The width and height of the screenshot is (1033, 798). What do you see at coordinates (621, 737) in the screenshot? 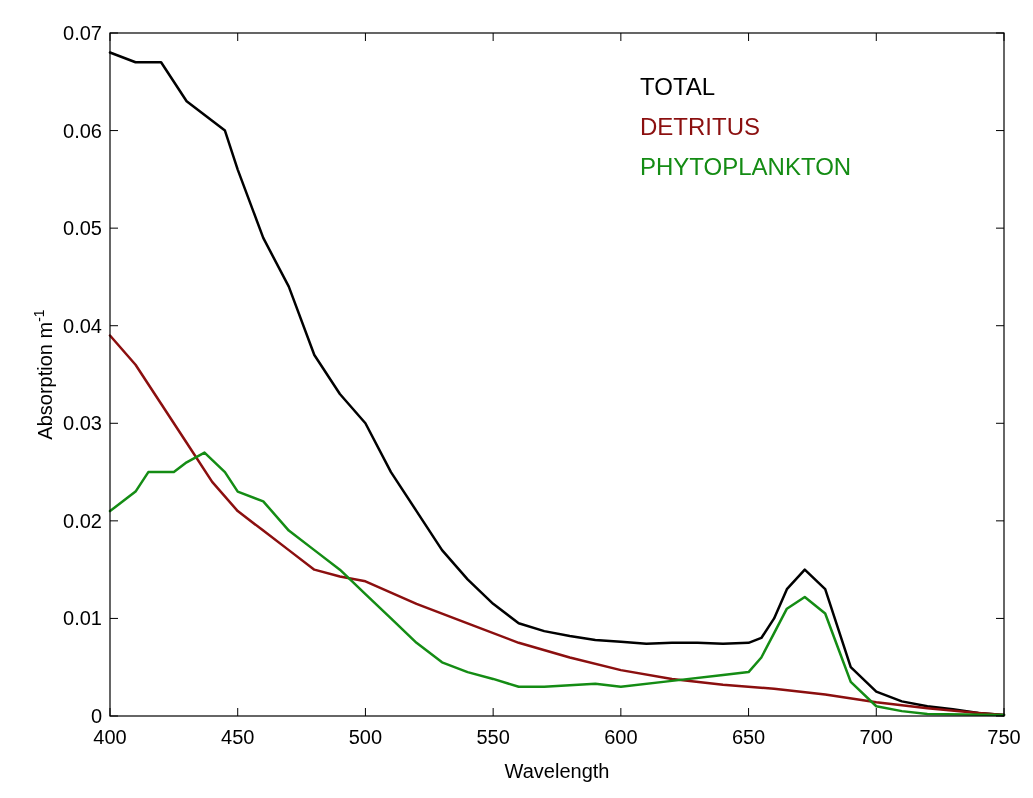
I see `x-tick-label: 600` at bounding box center [621, 737].